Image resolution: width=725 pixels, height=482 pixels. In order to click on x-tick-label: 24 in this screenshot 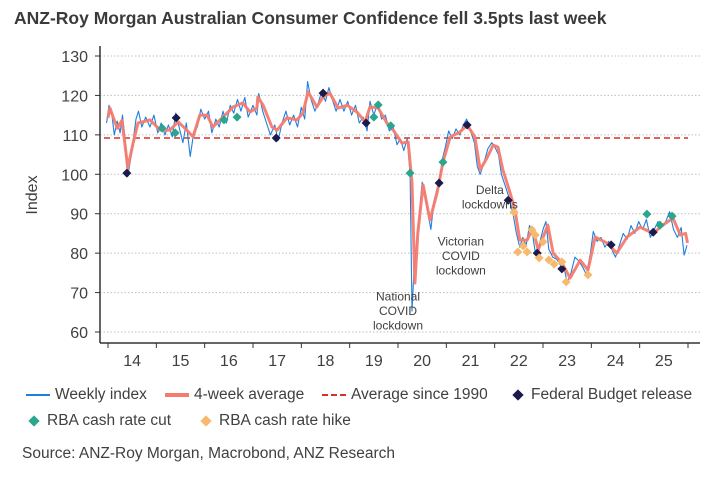, I will do `click(616, 361)`.